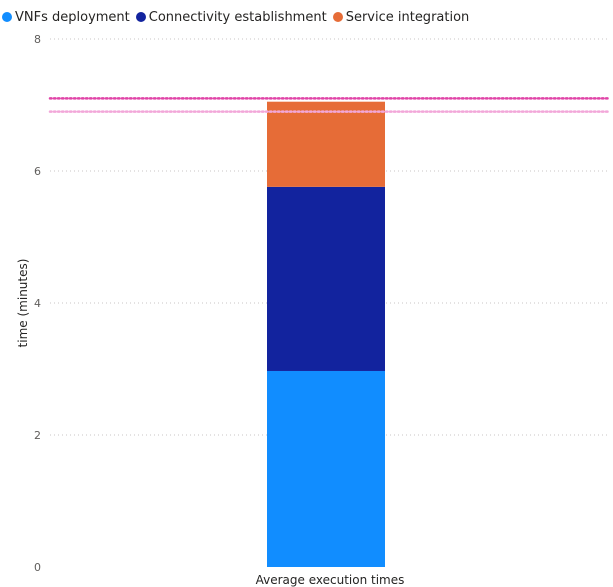 This screenshot has height=587, width=613. Describe the element at coordinates (37, 303) in the screenshot. I see `y-tick-label: 4` at that location.